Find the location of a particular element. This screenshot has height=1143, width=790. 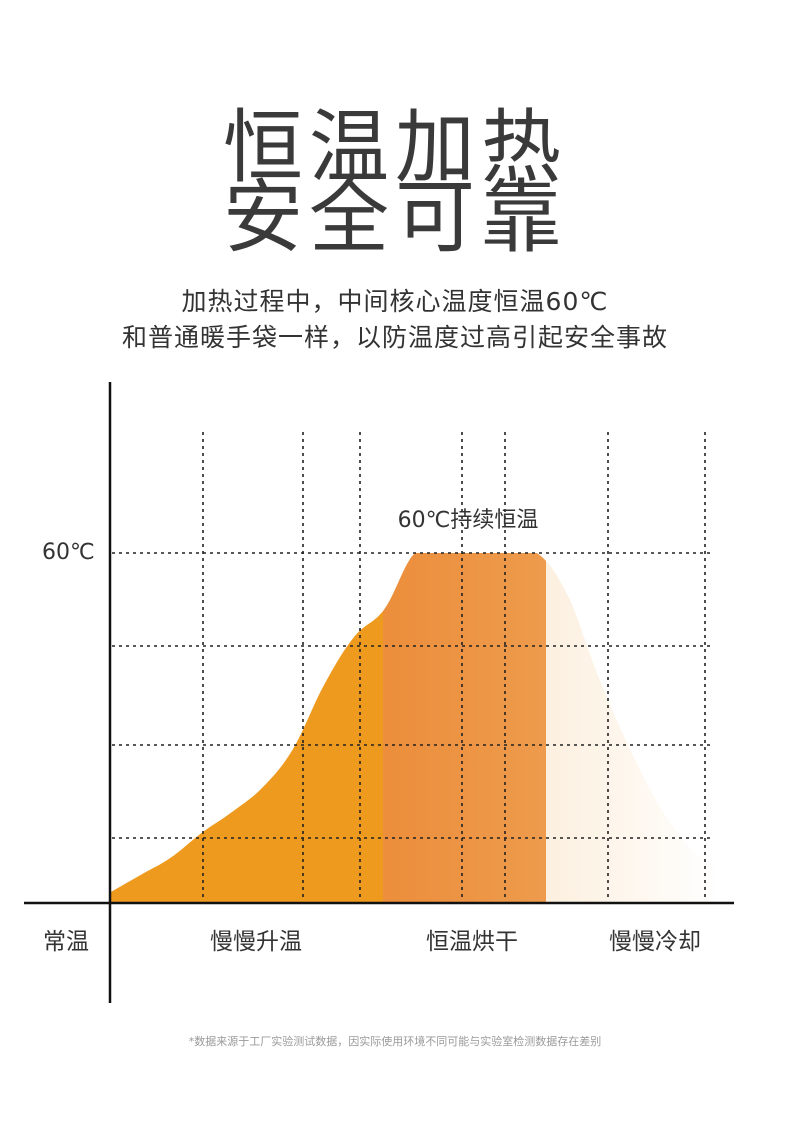

area-cooling-phase is located at coordinates (633, 731).